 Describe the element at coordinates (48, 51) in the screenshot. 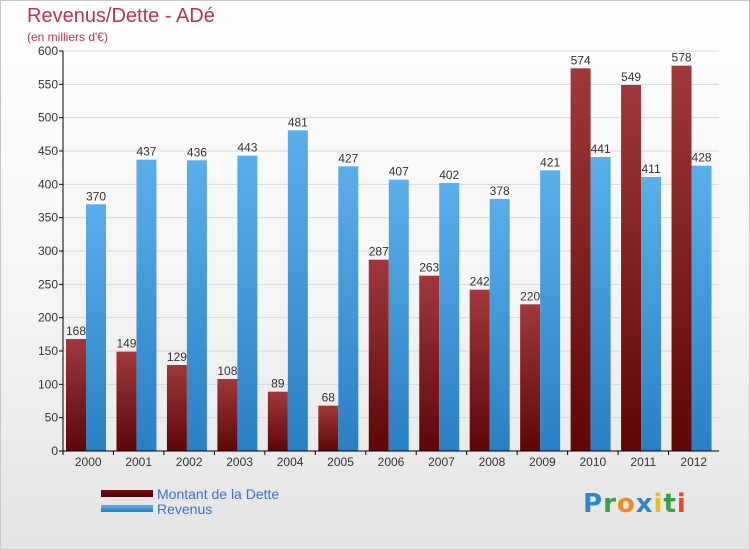

I see `y-tick-label: 600` at that location.